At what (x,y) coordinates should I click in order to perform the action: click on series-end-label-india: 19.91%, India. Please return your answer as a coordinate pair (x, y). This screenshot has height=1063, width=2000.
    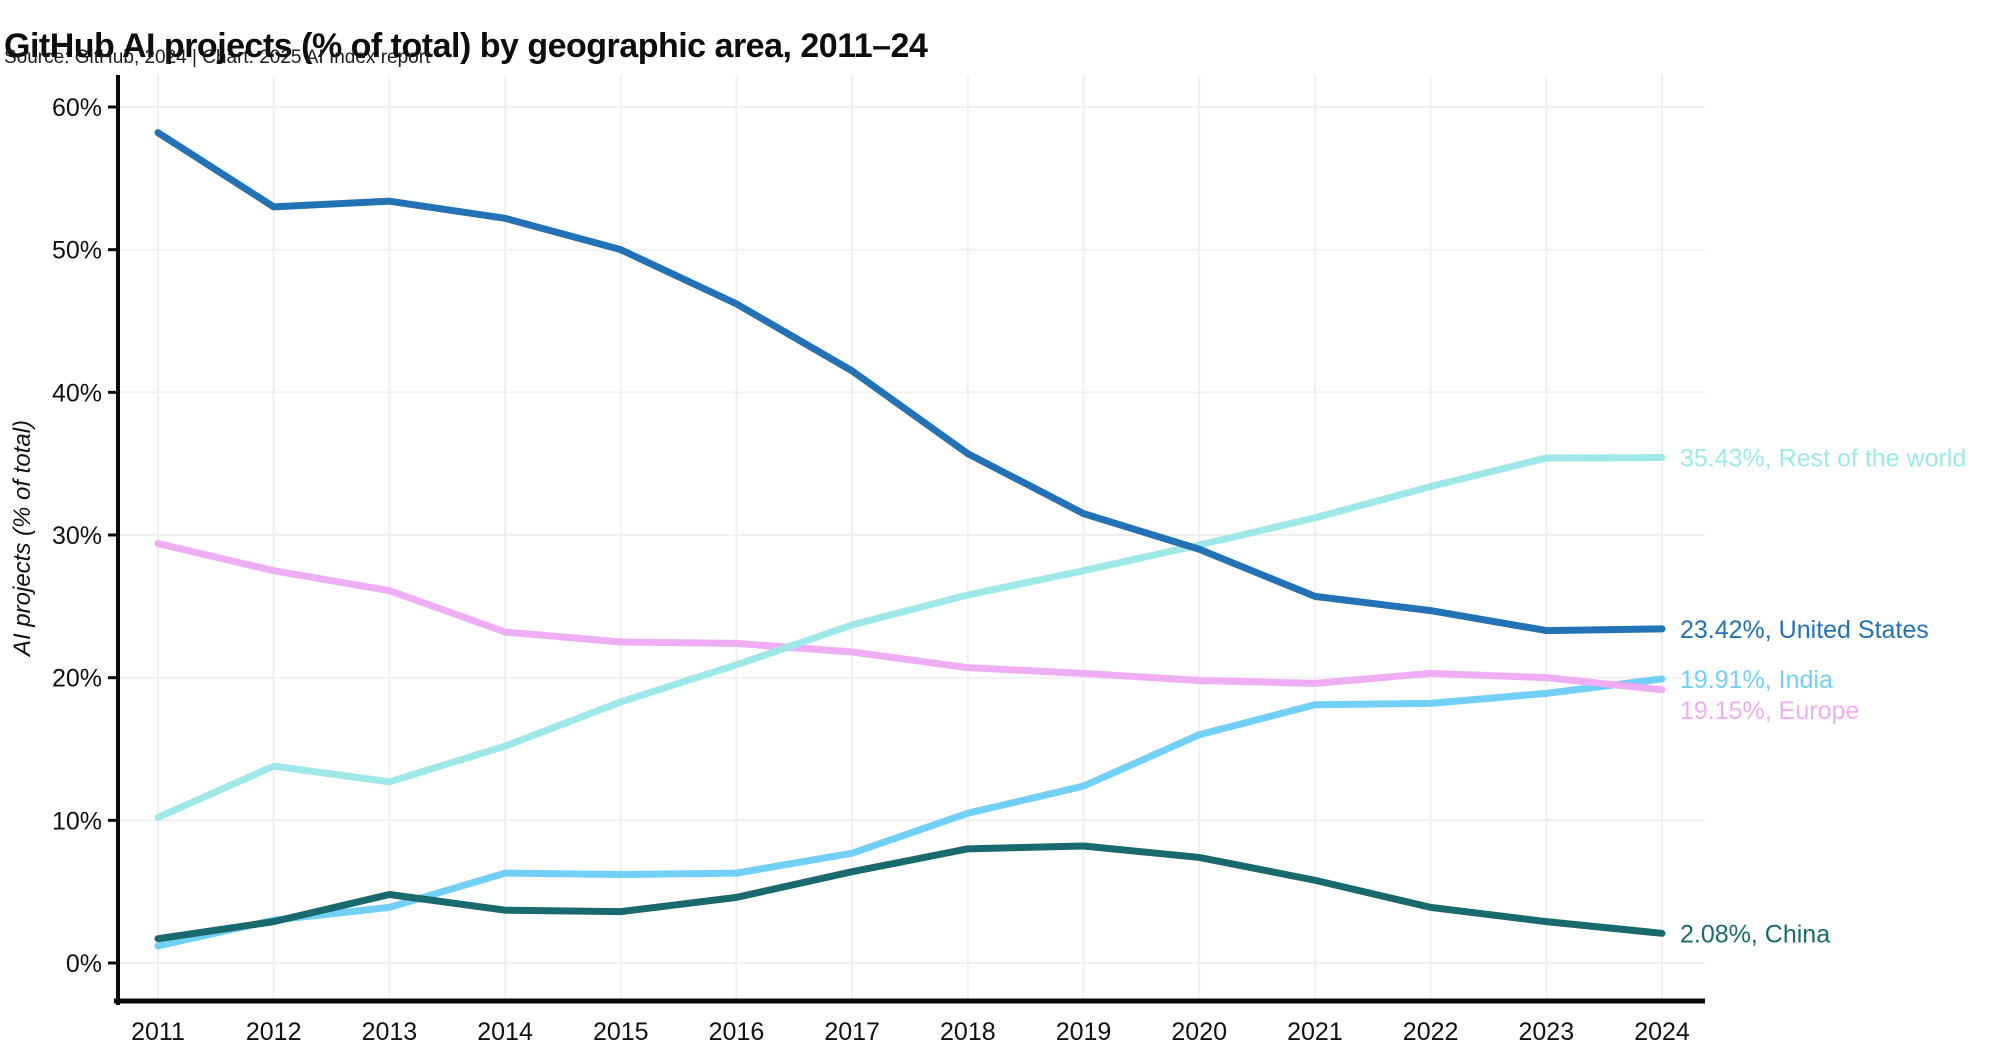
    Looking at the image, I should click on (1756, 680).